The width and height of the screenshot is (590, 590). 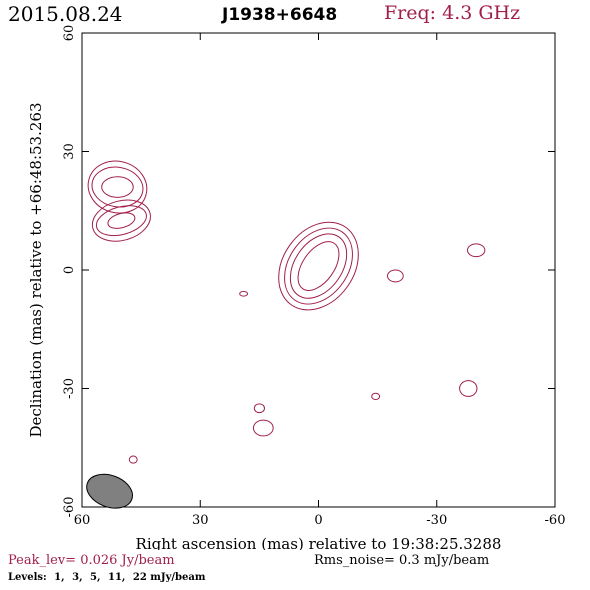 I want to click on x-tick-label: 30, so click(x=200, y=520).